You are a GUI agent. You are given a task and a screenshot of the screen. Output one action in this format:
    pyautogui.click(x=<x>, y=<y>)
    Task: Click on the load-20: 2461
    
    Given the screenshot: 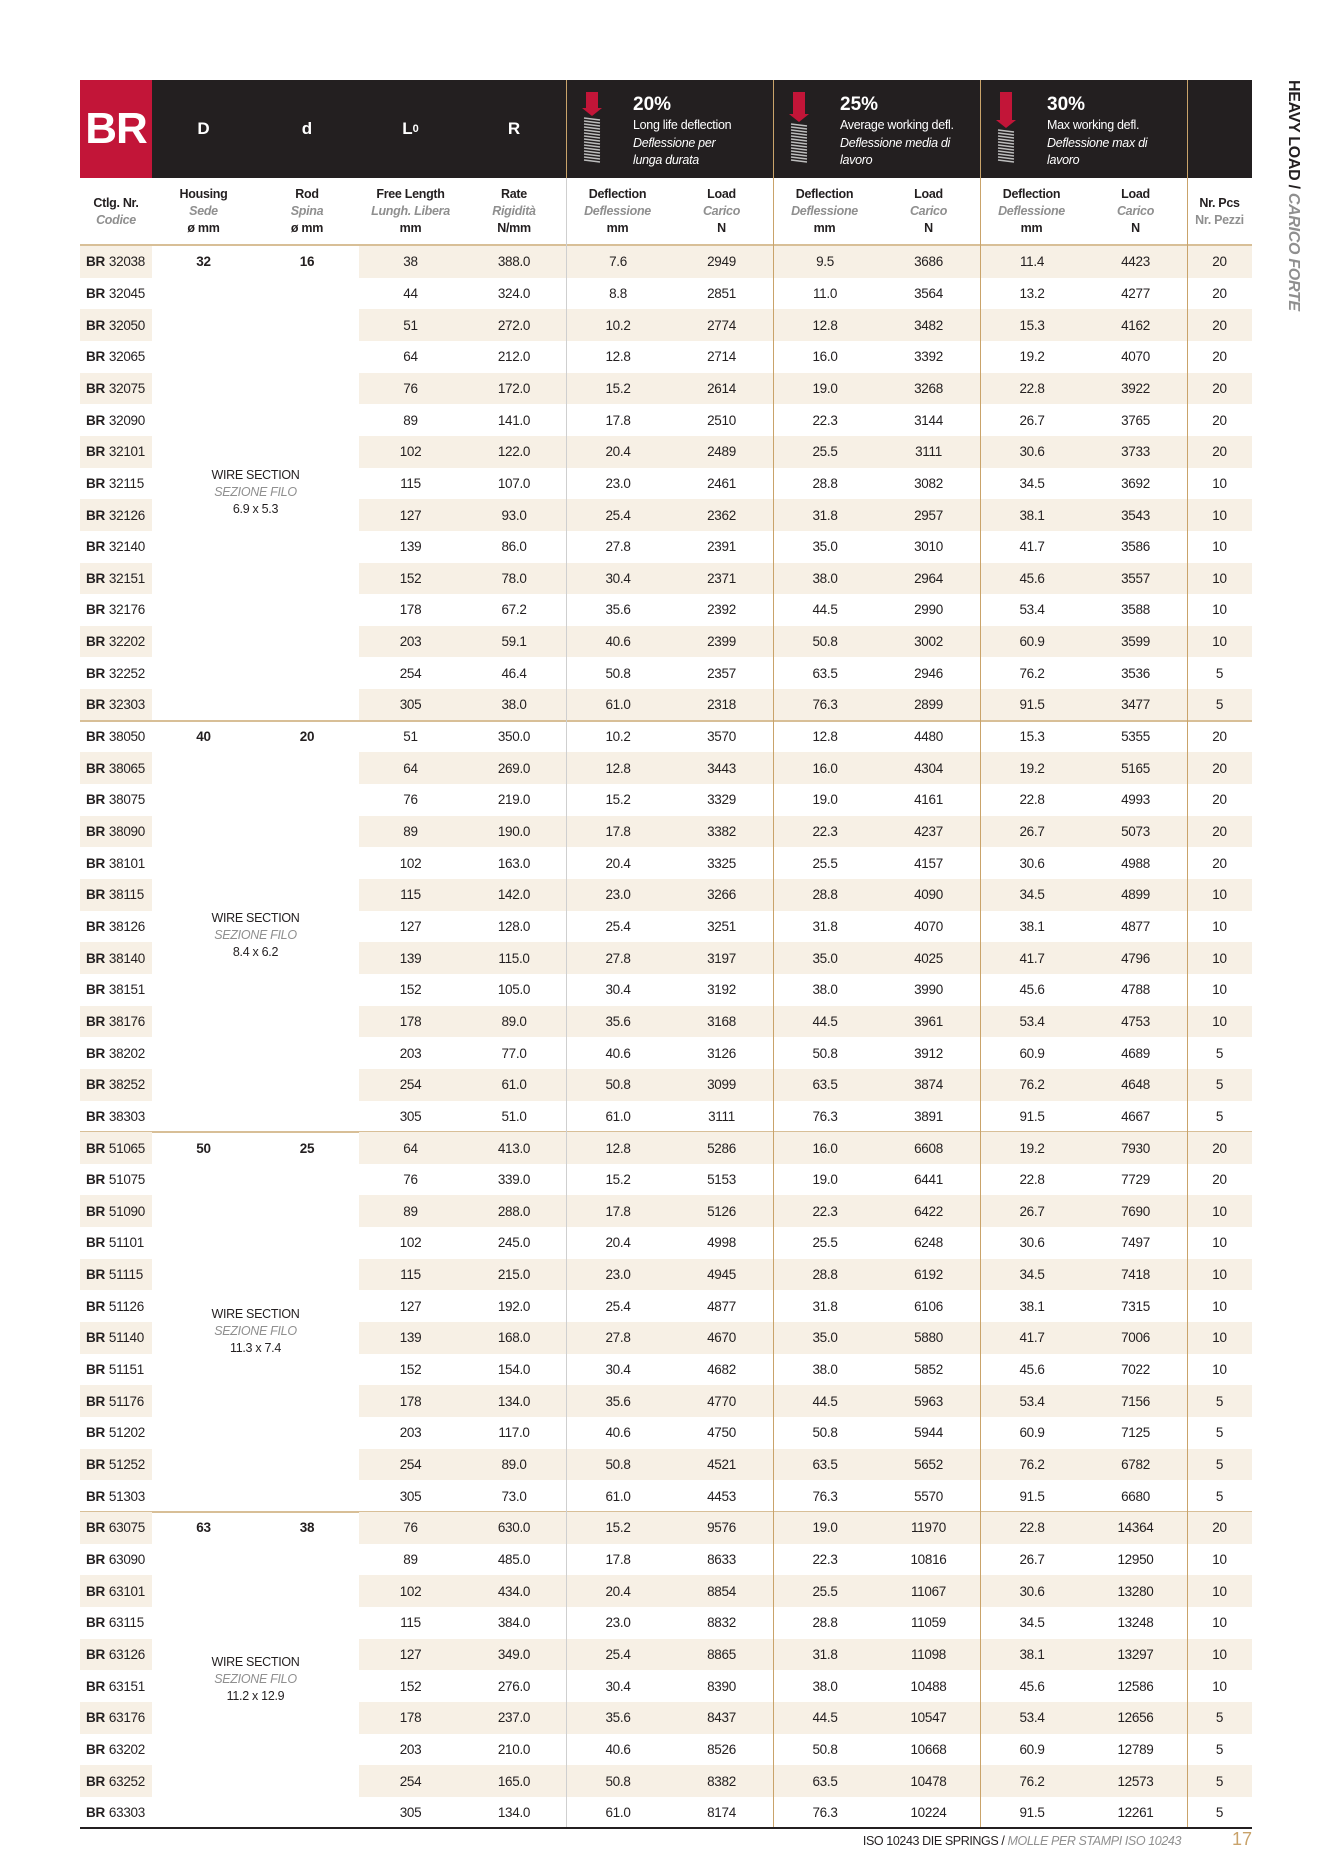 What is the action you would take?
    pyautogui.click(x=721, y=483)
    